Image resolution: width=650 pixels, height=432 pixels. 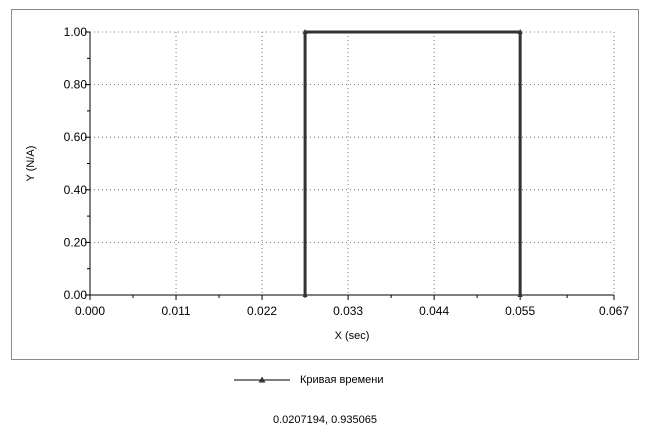 I want to click on legend-line-triangle-marker, so click(x=262, y=379).